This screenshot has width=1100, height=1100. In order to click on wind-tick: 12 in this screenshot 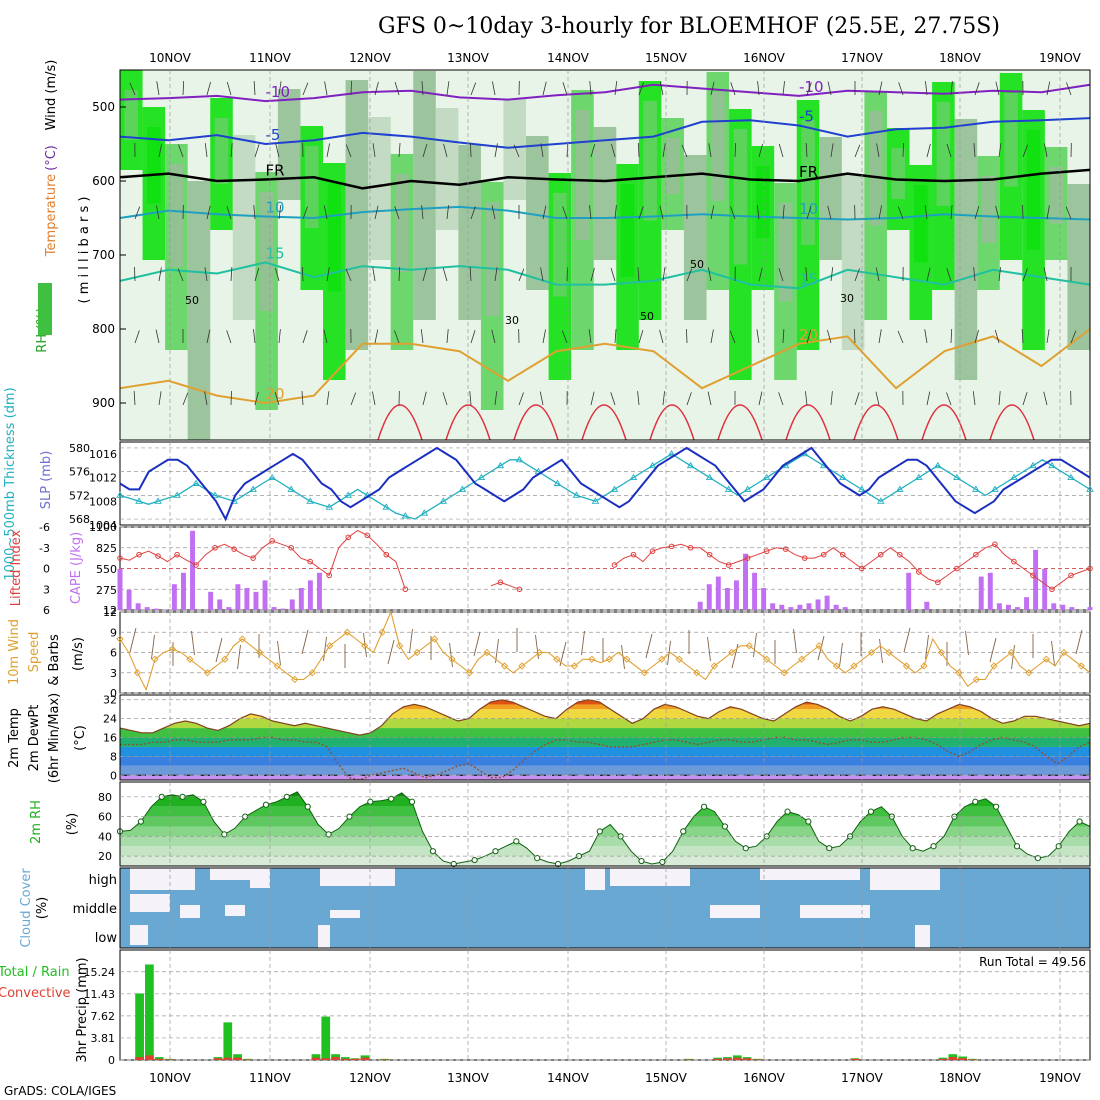, I will do `click(110, 612)`.